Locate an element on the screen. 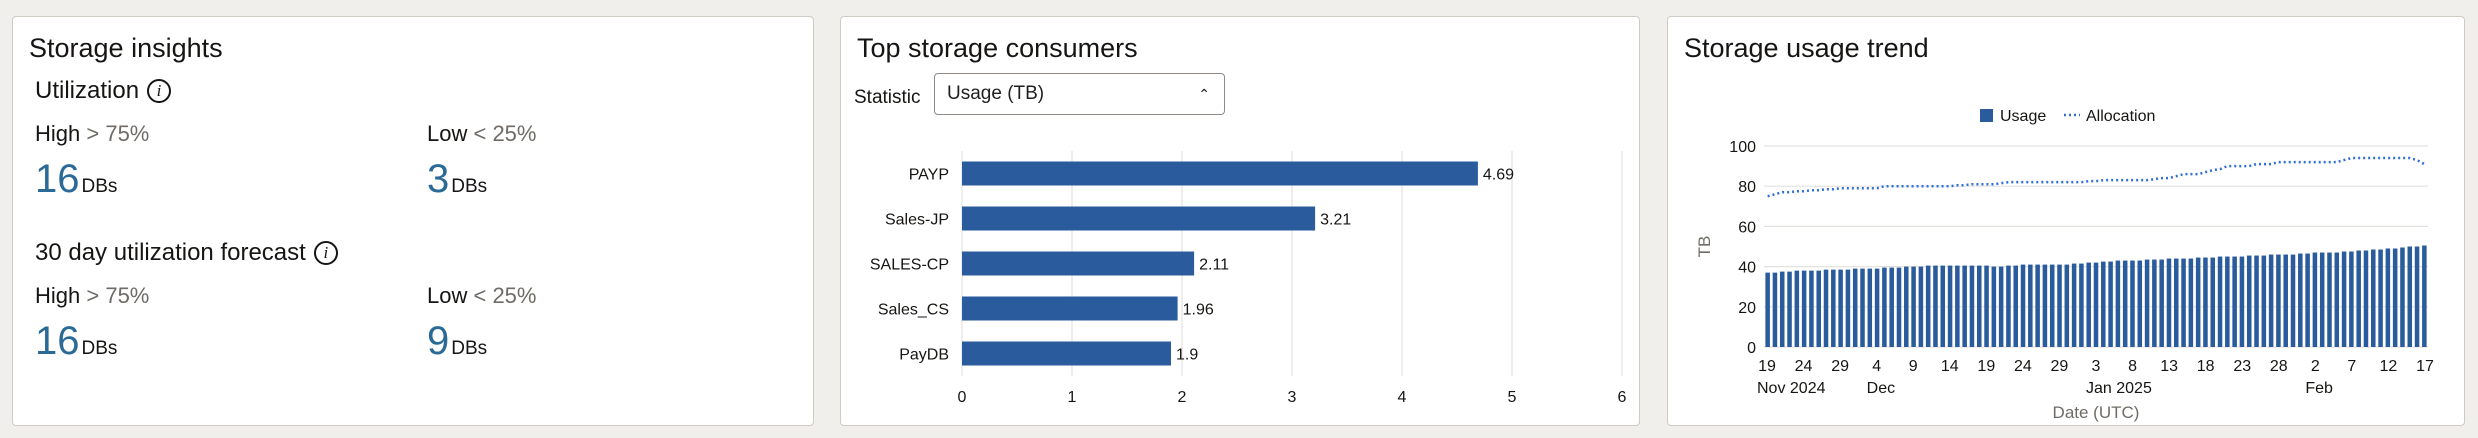 The height and width of the screenshot is (438, 2478). forecast-low-value: 9 DBs is located at coordinates (457, 341).